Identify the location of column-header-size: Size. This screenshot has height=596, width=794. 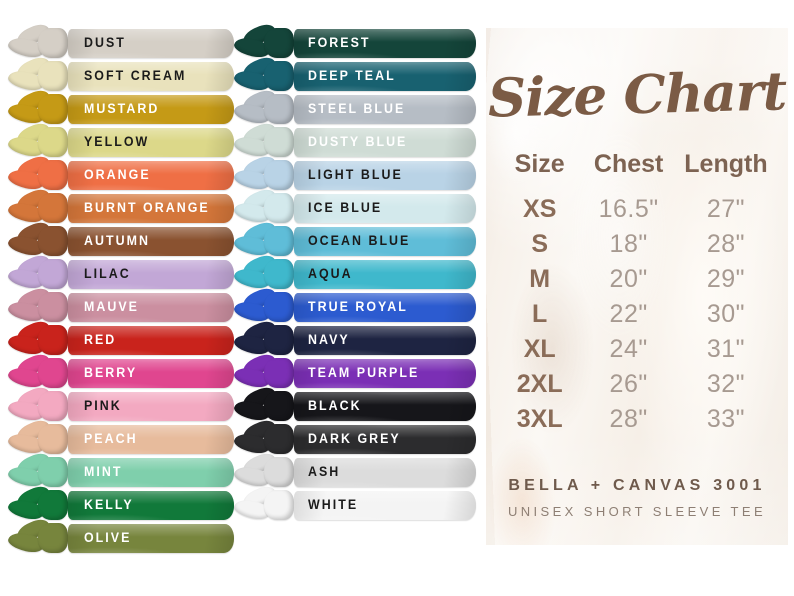
(539, 164).